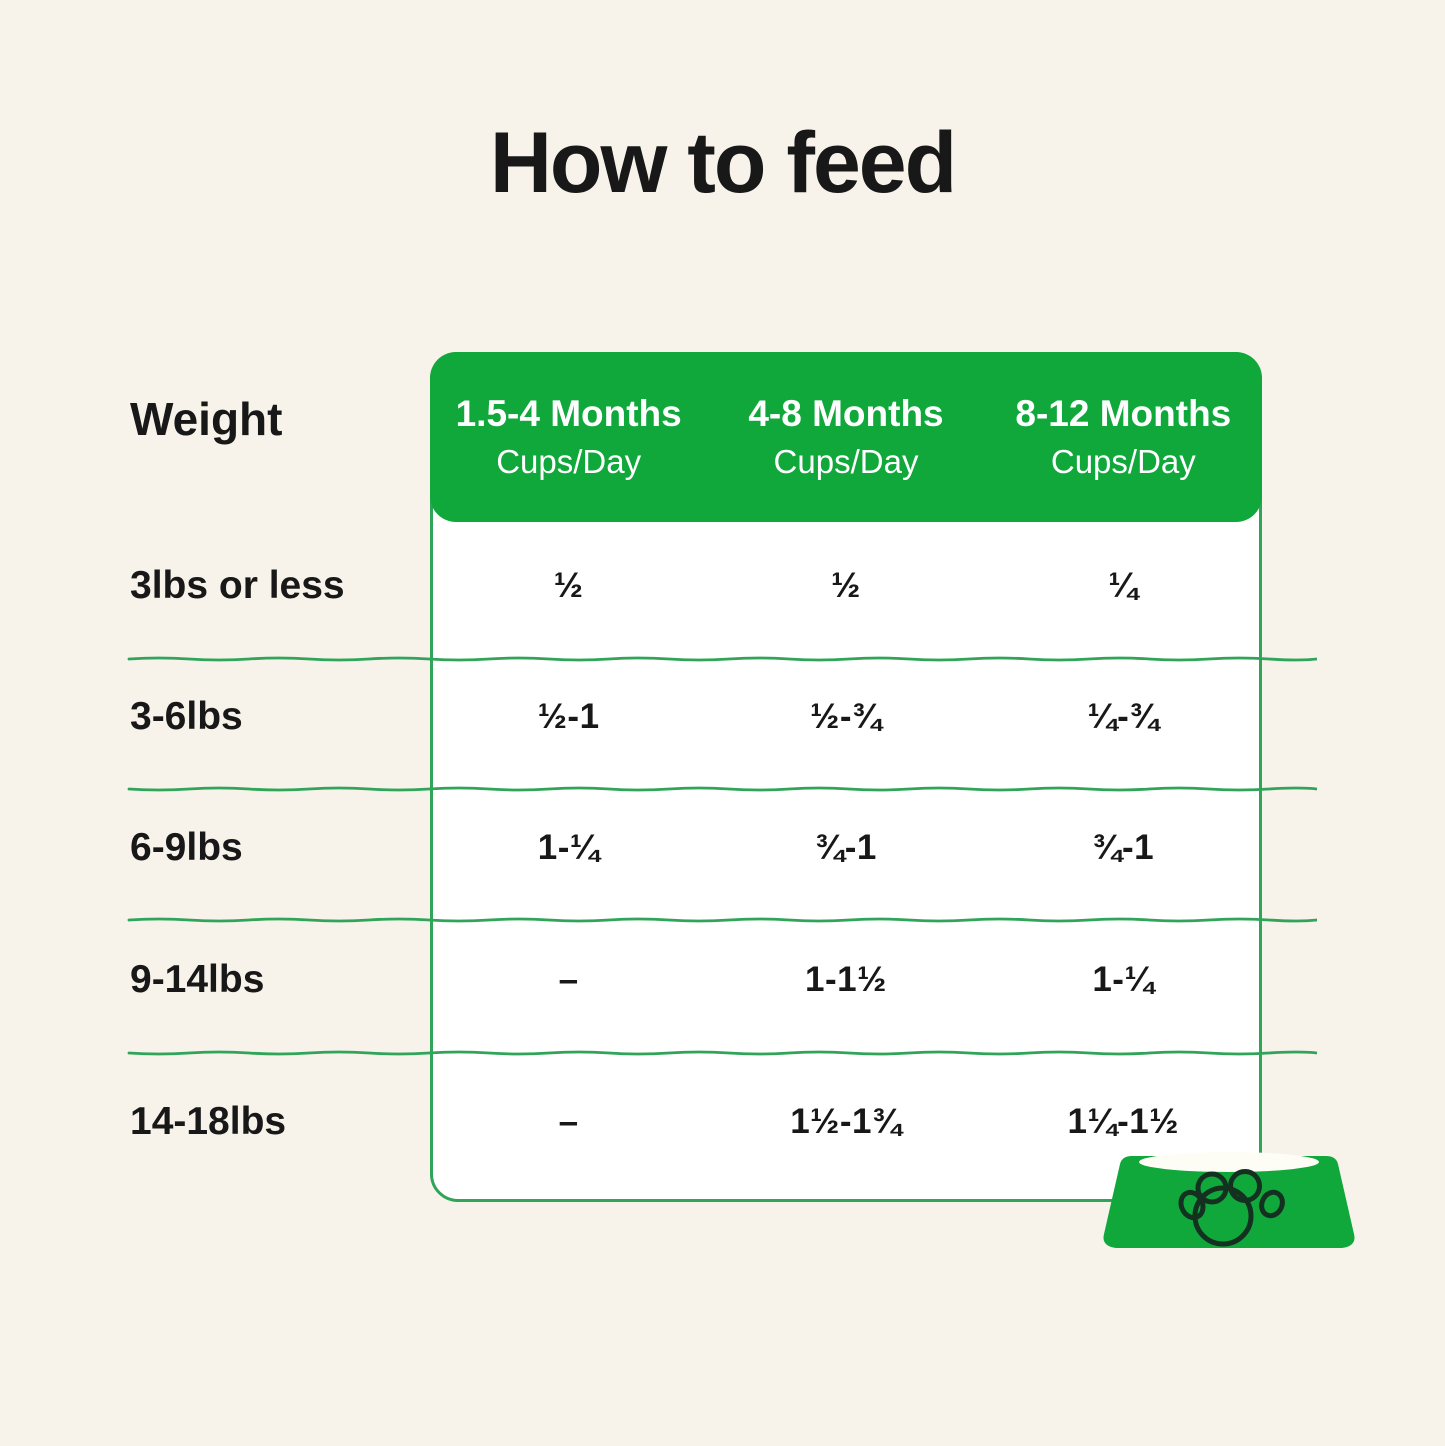  What do you see at coordinates (846, 716) in the screenshot?
I see `cups-value: ½-¾` at bounding box center [846, 716].